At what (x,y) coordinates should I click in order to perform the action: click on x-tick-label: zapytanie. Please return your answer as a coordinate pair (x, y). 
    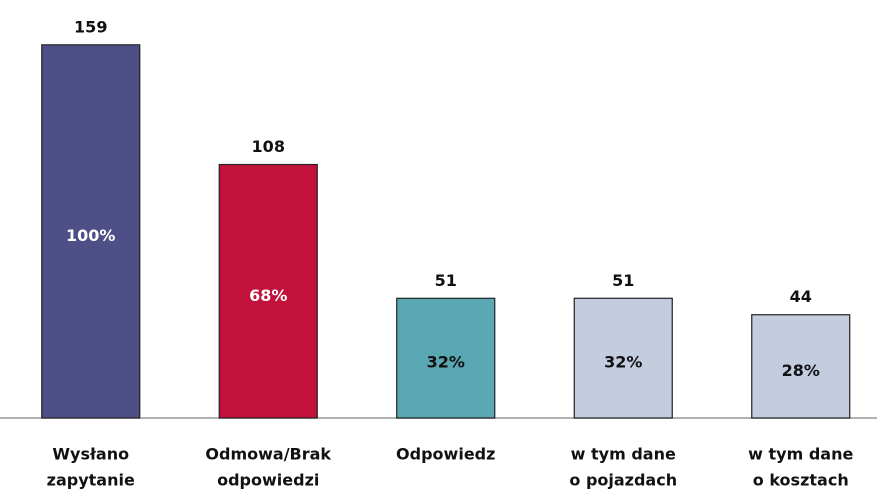
    Looking at the image, I should click on (91, 480).